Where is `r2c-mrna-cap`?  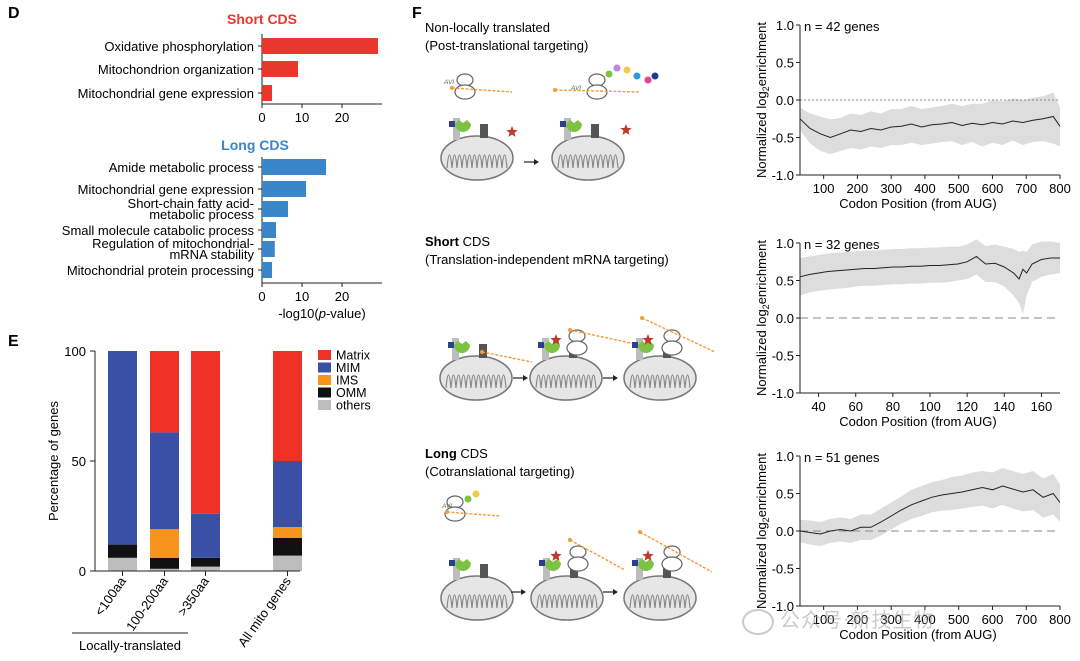
r2c-mrna-cap is located at coordinates (642, 318).